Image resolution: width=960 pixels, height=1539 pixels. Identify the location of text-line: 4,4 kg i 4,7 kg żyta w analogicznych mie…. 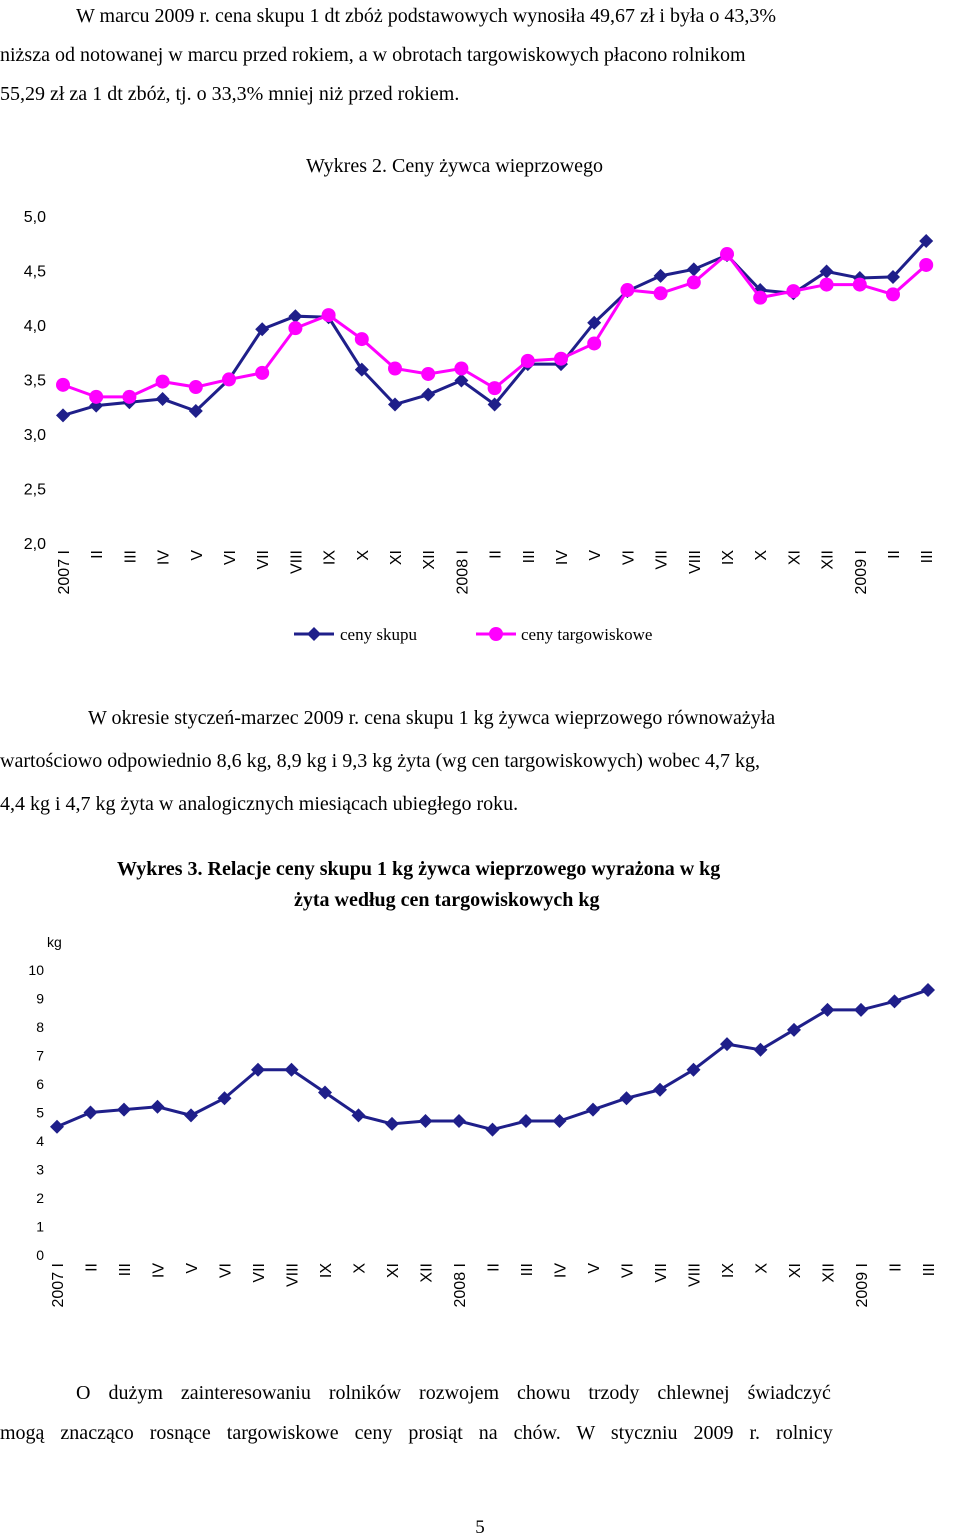
(259, 804).